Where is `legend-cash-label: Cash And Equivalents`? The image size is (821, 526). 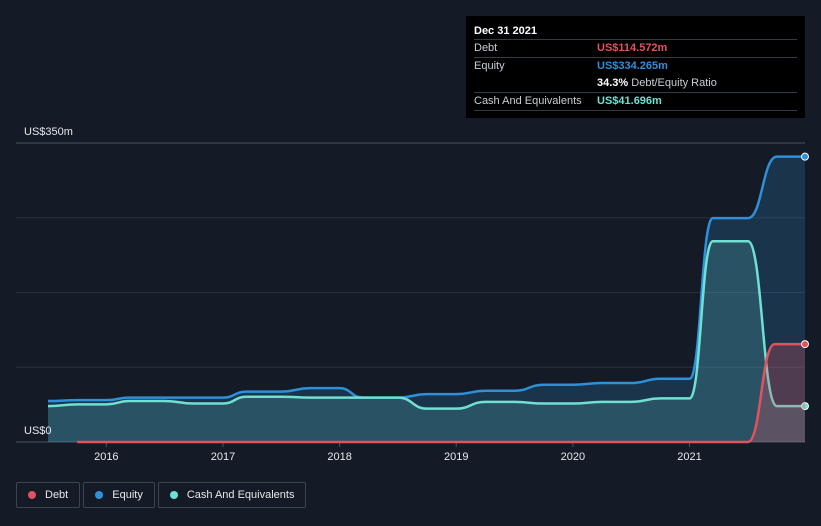
legend-cash-label: Cash And Equivalents is located at coordinates (240, 495).